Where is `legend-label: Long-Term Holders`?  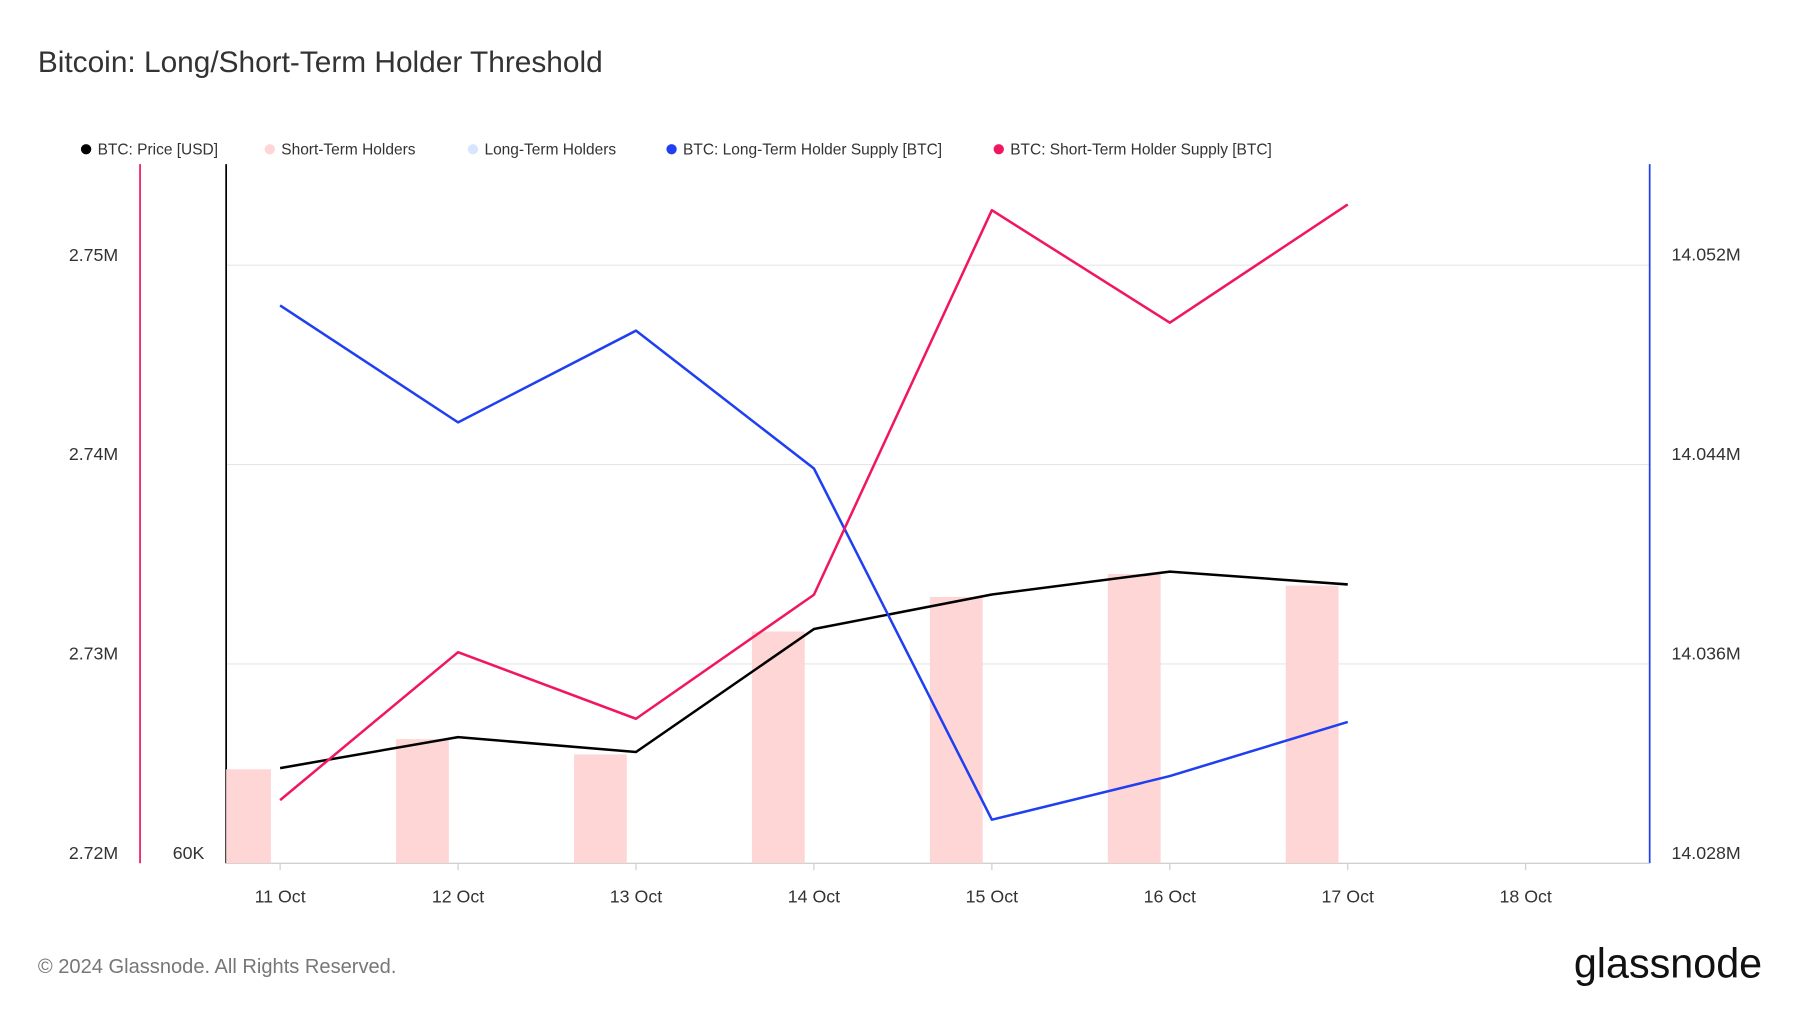 legend-label: Long-Term Holders is located at coordinates (550, 149).